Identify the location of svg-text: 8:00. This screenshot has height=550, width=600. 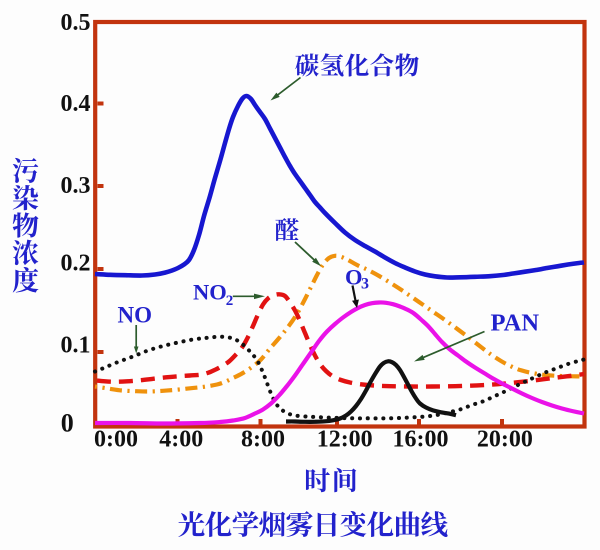
(263, 440).